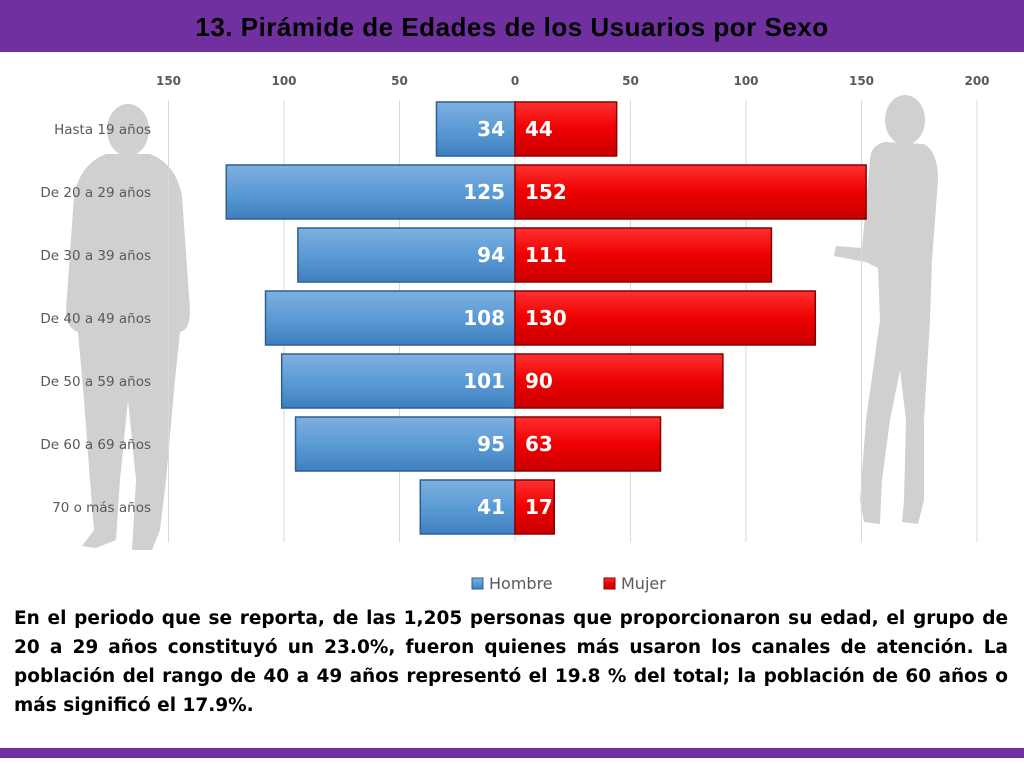 The height and width of the screenshot is (768, 1024). What do you see at coordinates (95, 382) in the screenshot?
I see `category-label: De 50 a 59 años` at bounding box center [95, 382].